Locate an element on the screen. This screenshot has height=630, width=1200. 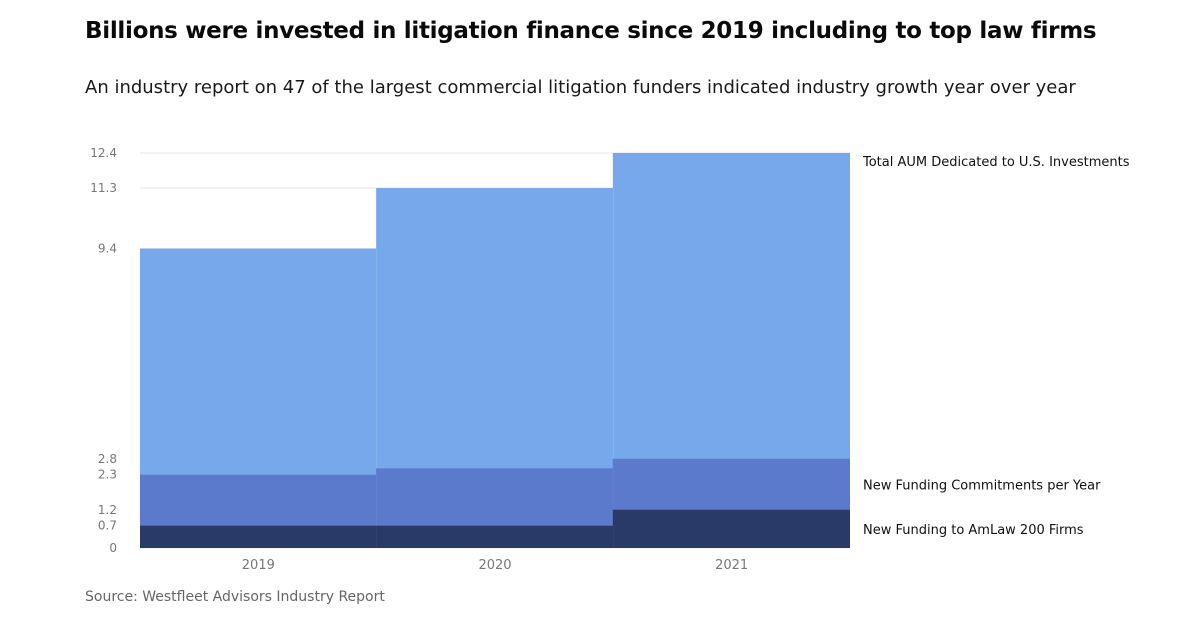
series-amlaw-funding-step-2020 is located at coordinates (495, 536).